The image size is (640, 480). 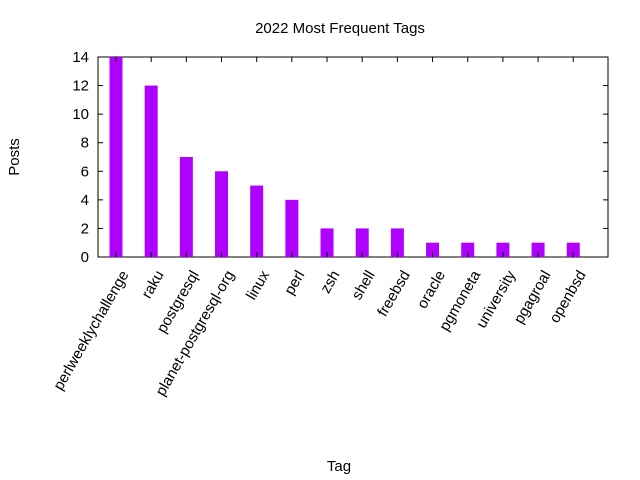 What do you see at coordinates (431, 290) in the screenshot?
I see `x-tick-label: oracle` at bounding box center [431, 290].